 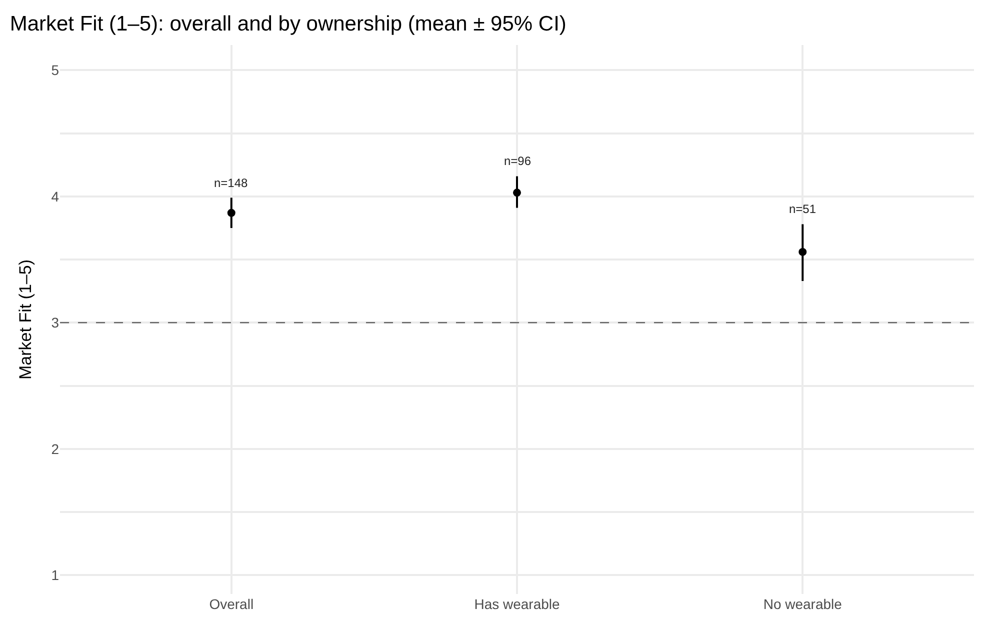 I want to click on x-tick-label: No wearable, so click(x=802, y=604).